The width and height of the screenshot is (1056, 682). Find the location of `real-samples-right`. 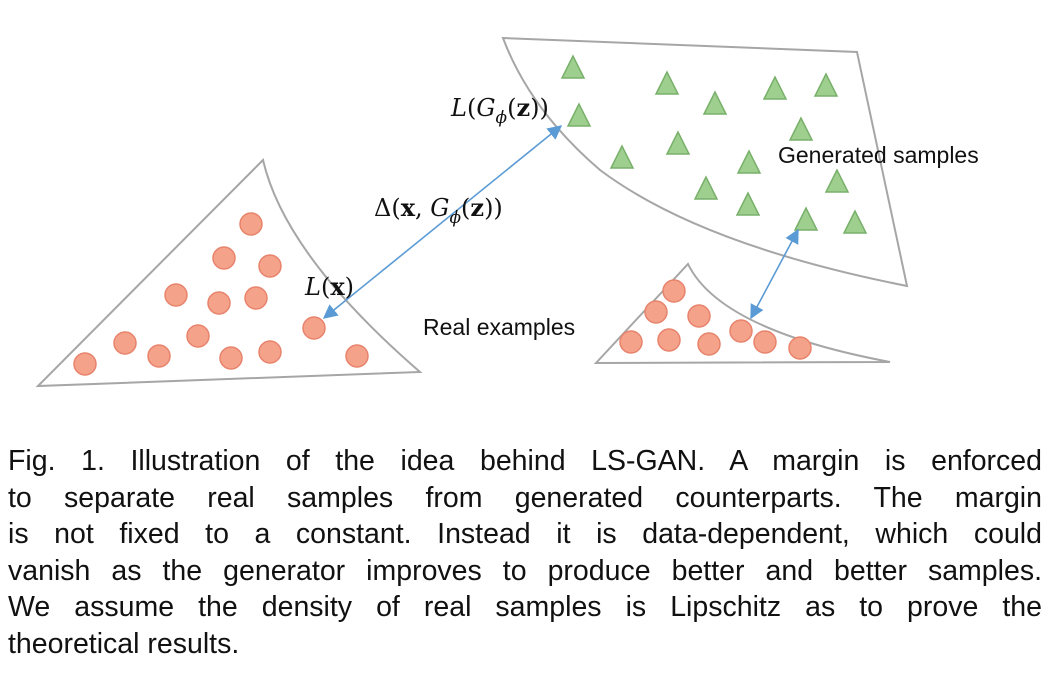

real-samples-right is located at coordinates (715, 319).